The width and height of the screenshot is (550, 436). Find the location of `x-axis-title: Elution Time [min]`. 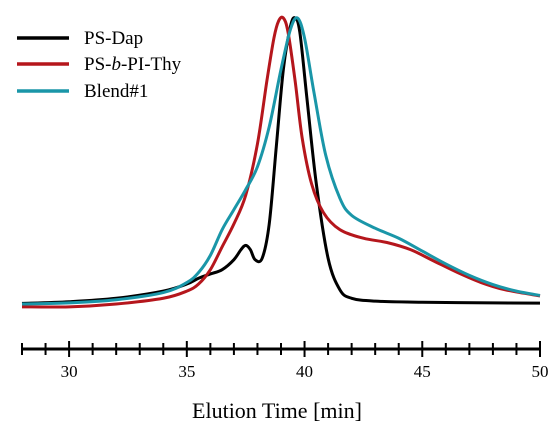

x-axis-title: Elution Time [min] is located at coordinates (277, 410).